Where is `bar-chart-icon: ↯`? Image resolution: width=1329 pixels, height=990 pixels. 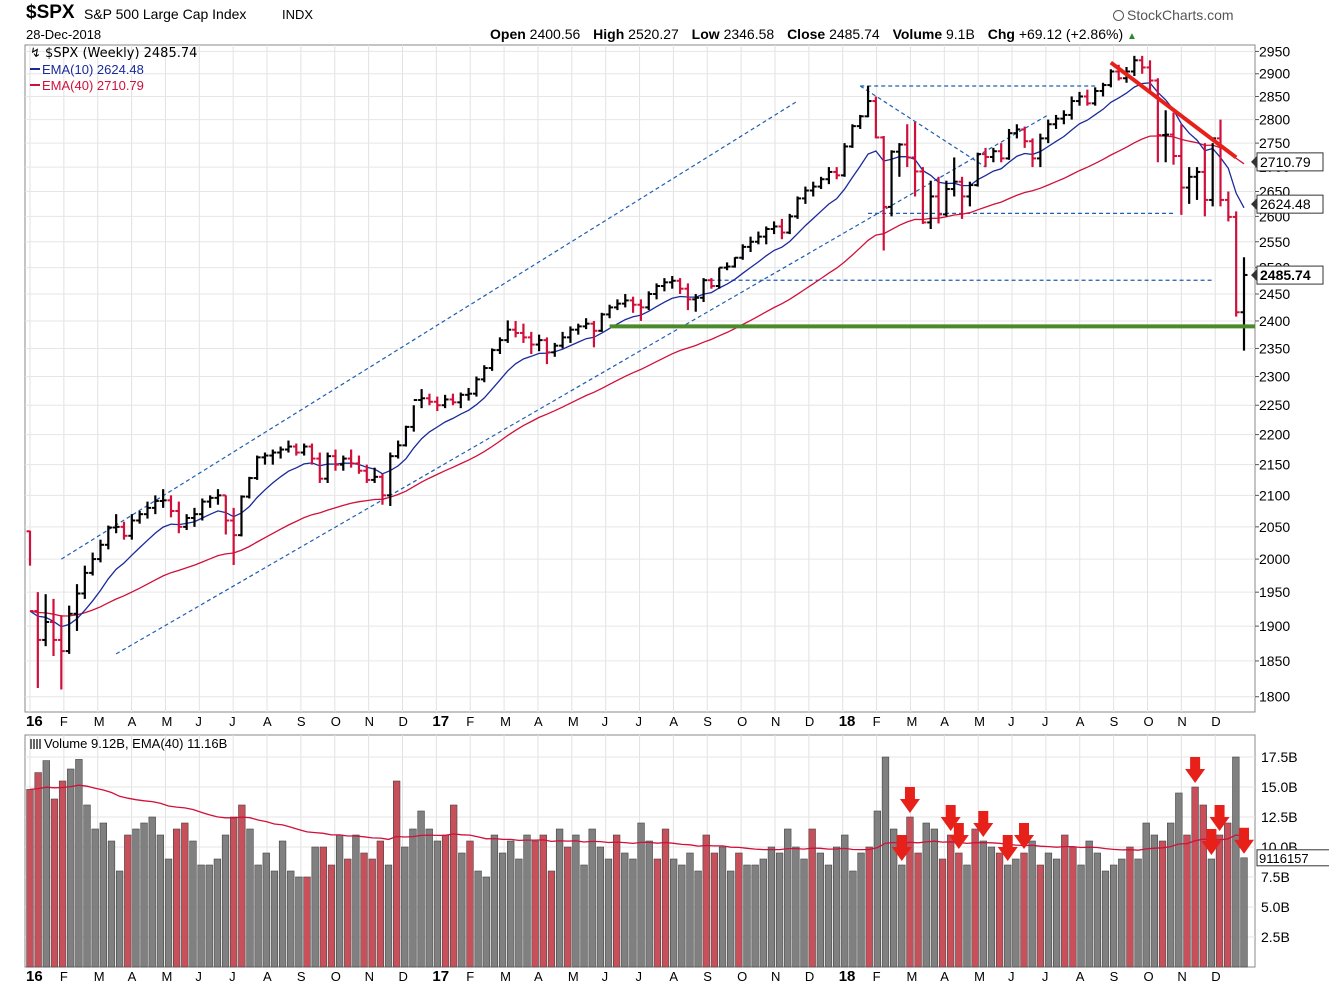
bar-chart-icon: ↯ is located at coordinates (35, 53).